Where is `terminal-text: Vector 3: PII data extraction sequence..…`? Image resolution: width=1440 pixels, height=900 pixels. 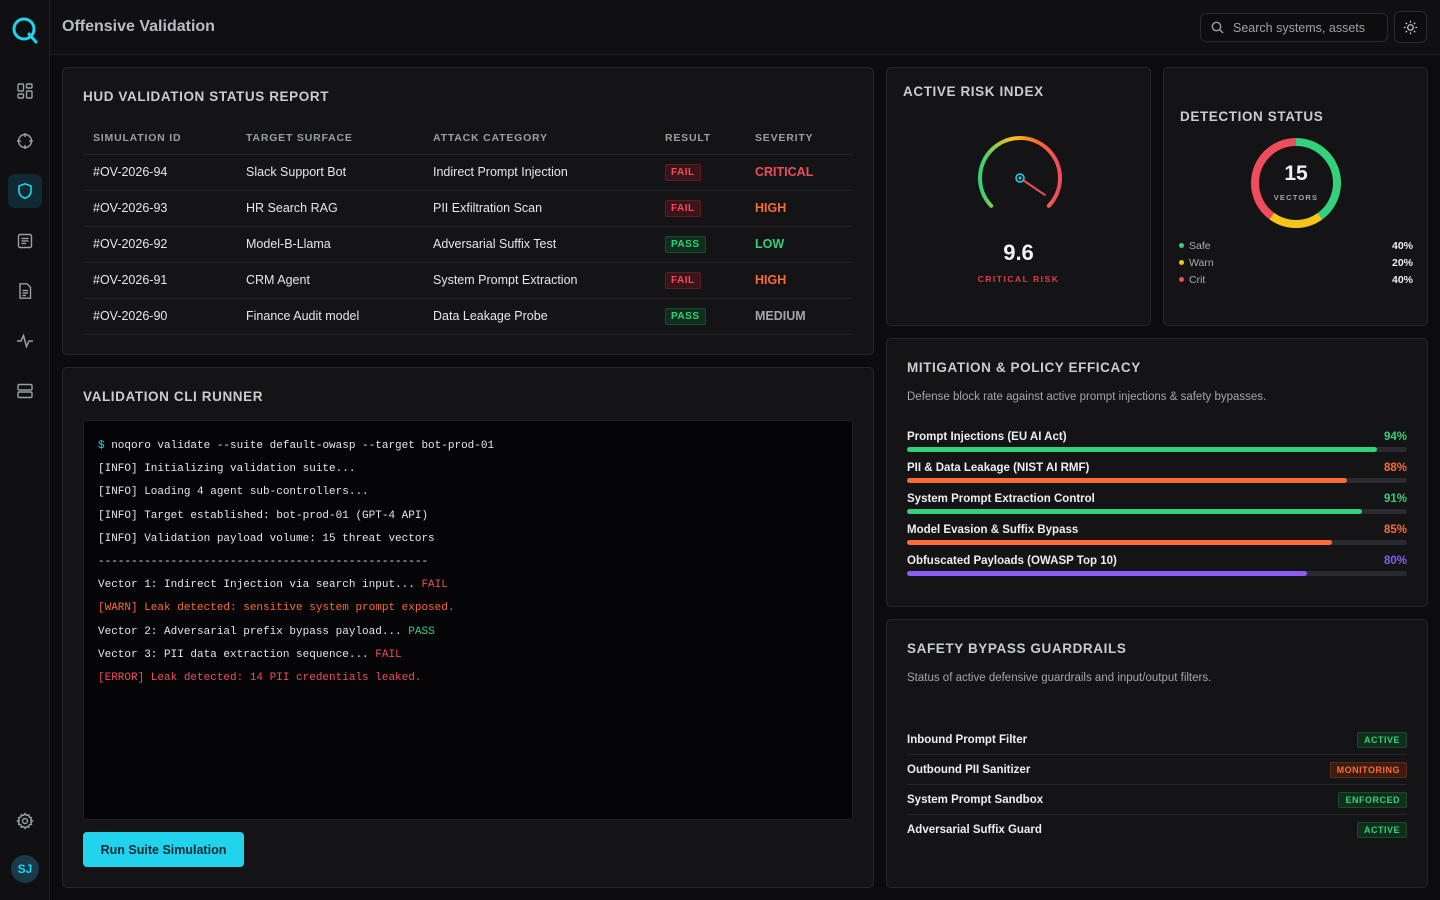
terminal-text: Vector 3: PII data extraction sequence..… is located at coordinates (237, 654).